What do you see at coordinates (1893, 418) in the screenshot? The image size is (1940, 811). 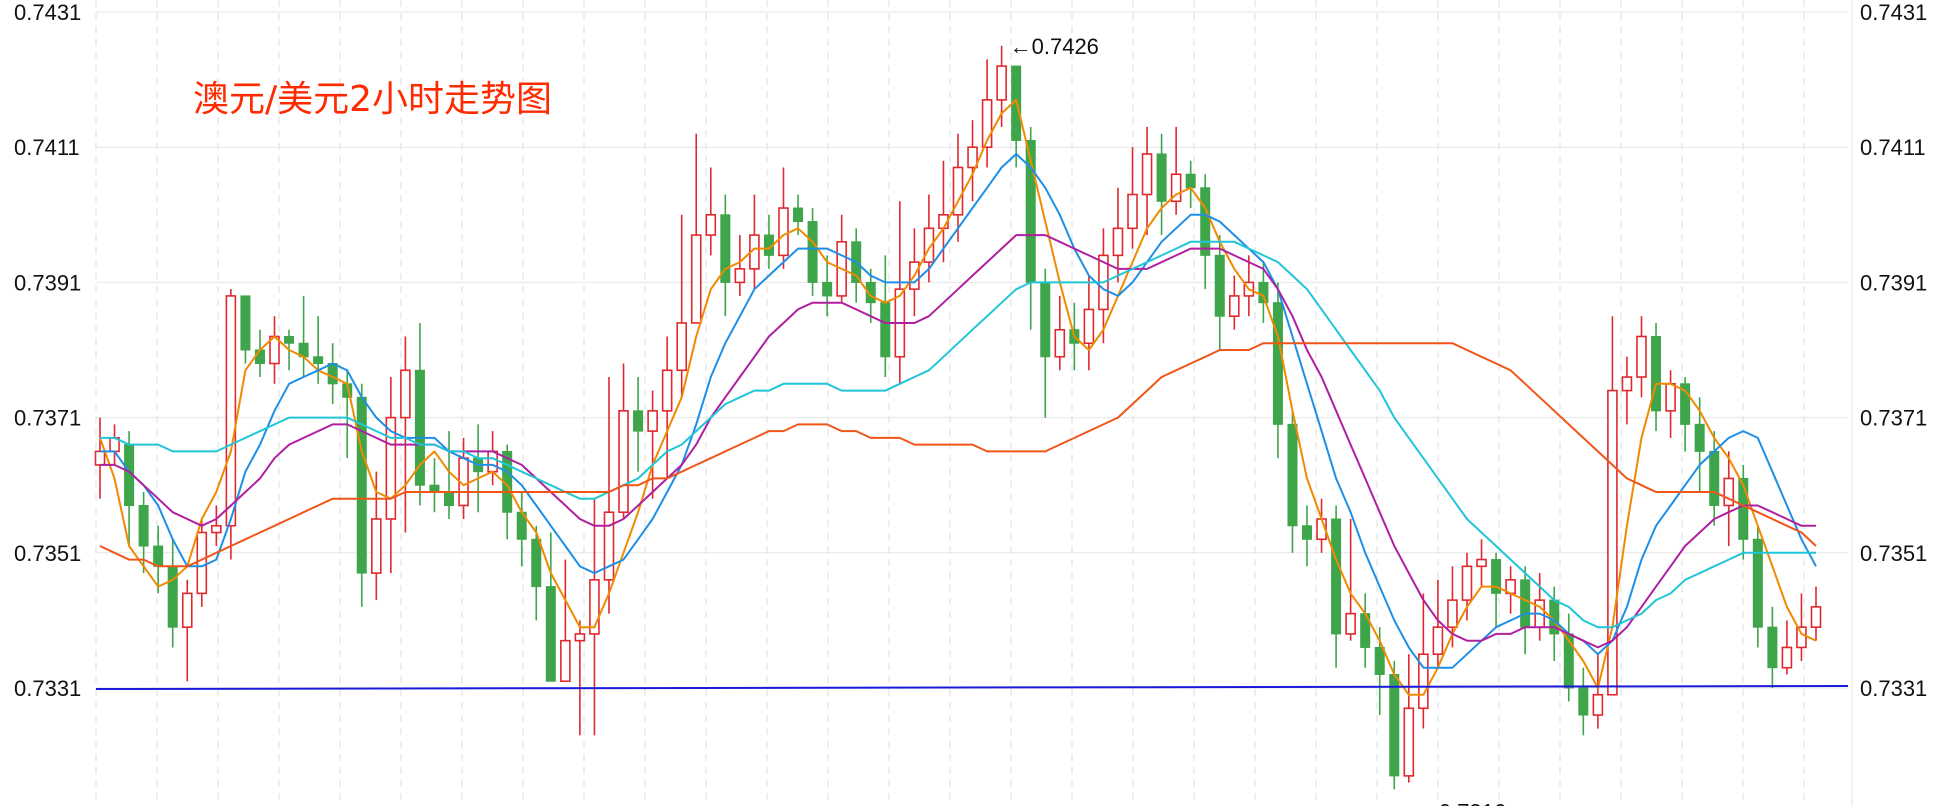 I see `right-axis-tick-label: 0.7371` at bounding box center [1893, 418].